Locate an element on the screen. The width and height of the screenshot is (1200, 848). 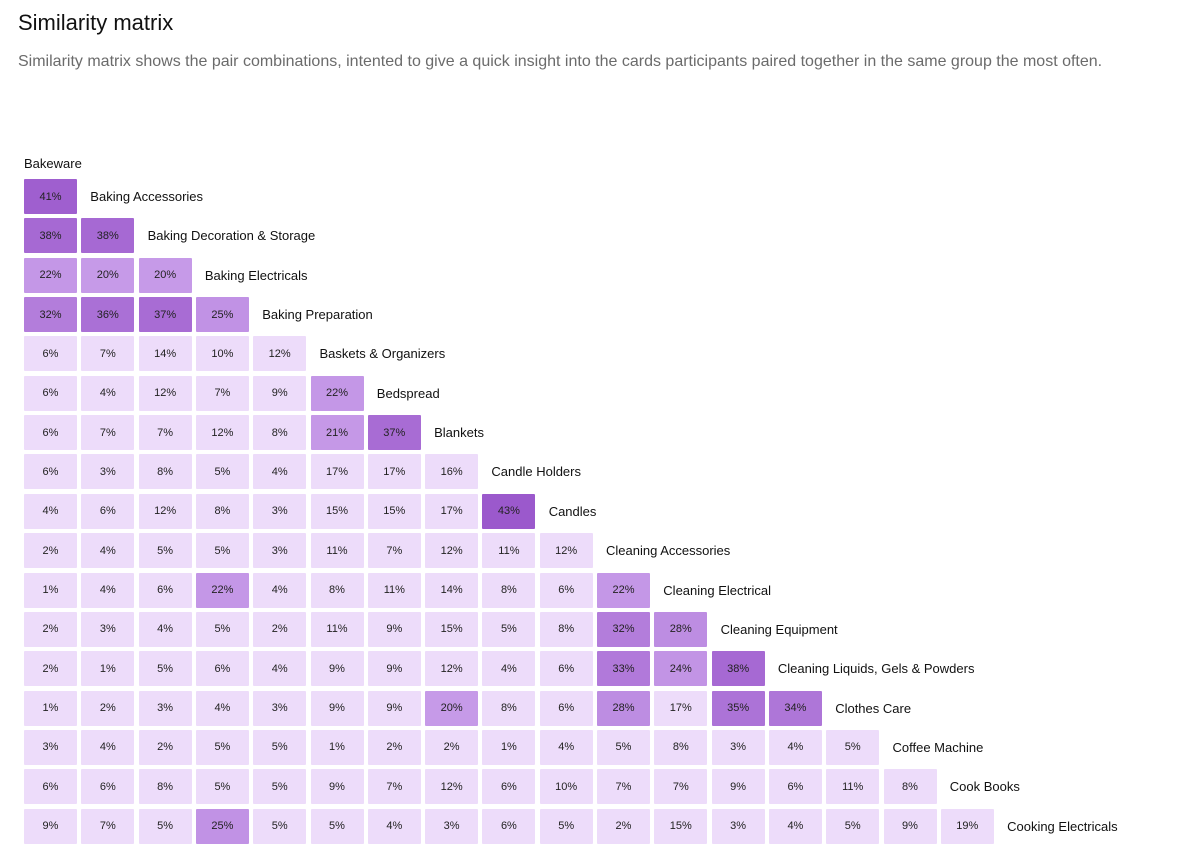
matrix-cell: 10% is located at coordinates (566, 787).